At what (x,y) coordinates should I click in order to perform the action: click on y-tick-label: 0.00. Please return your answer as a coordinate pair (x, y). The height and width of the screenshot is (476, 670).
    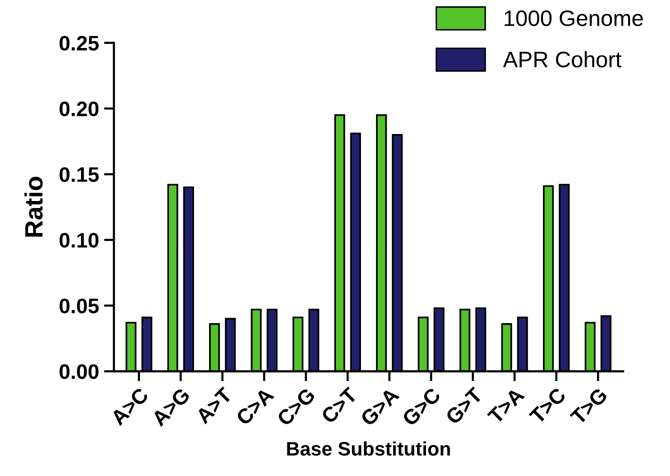
    Looking at the image, I should click on (79, 372).